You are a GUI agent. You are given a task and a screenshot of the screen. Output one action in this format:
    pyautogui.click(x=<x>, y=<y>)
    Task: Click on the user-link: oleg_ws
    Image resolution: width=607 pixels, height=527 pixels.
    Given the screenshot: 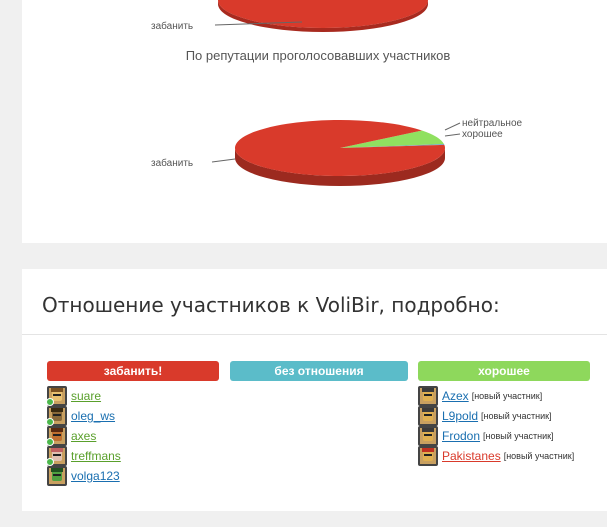 What is the action you would take?
    pyautogui.click(x=93, y=416)
    